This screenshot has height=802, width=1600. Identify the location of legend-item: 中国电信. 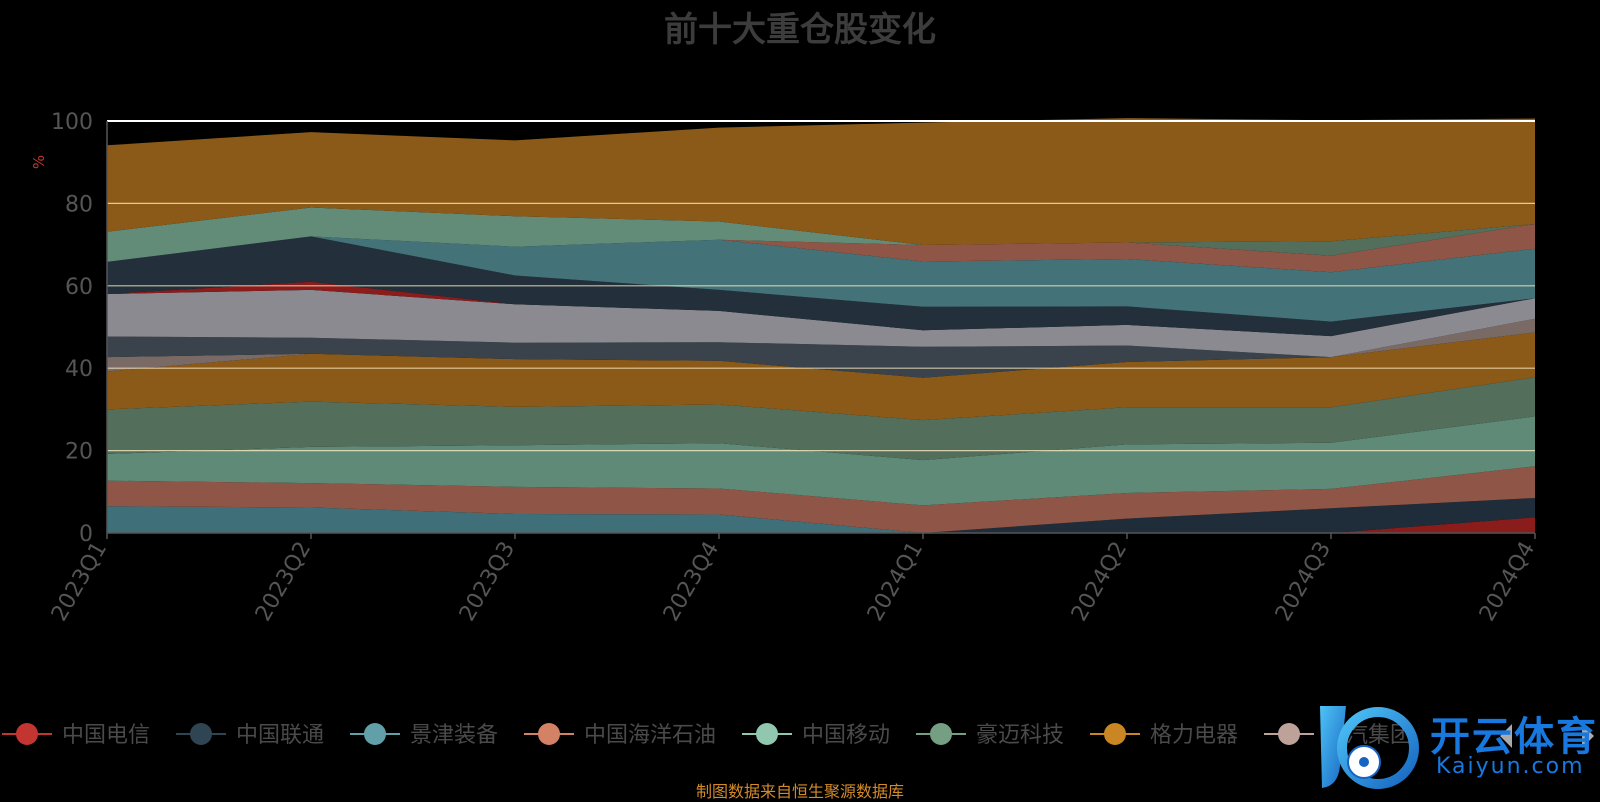
(76, 735).